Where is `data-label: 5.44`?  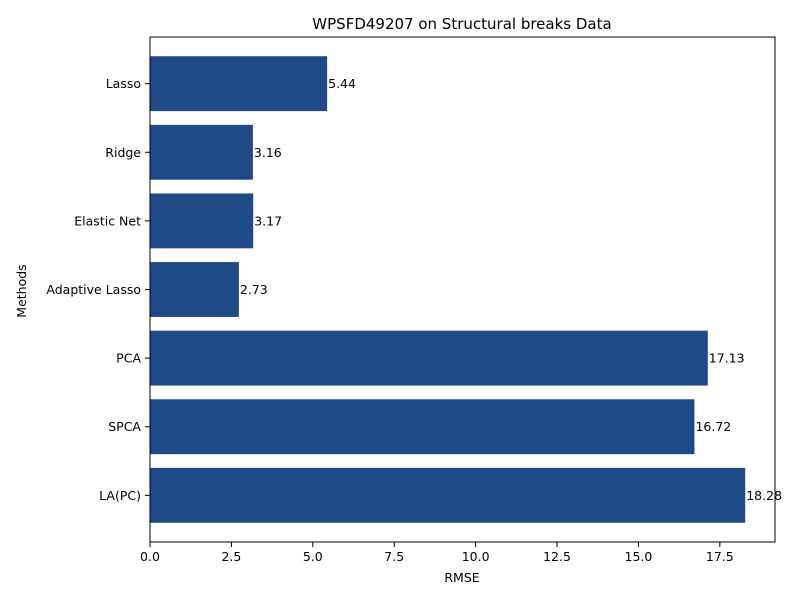
data-label: 5.44 is located at coordinates (342, 83).